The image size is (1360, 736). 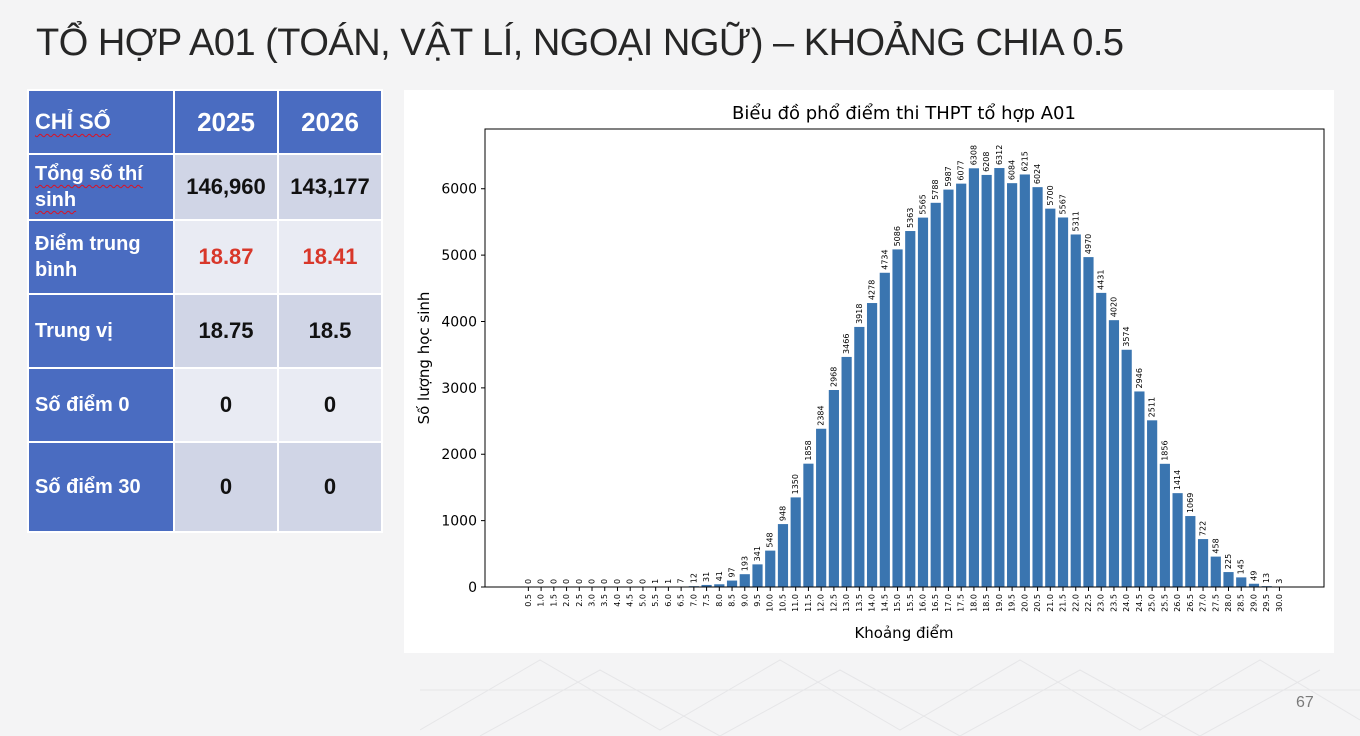 What do you see at coordinates (1113, 603) in the screenshot?
I see `x-tick-label: 23.5` at bounding box center [1113, 603].